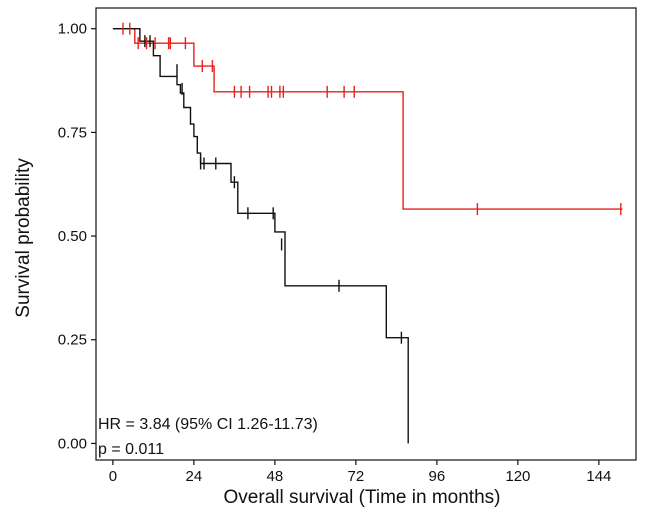 The height and width of the screenshot is (513, 650). I want to click on x-tick-label-5: 120, so click(517, 476).